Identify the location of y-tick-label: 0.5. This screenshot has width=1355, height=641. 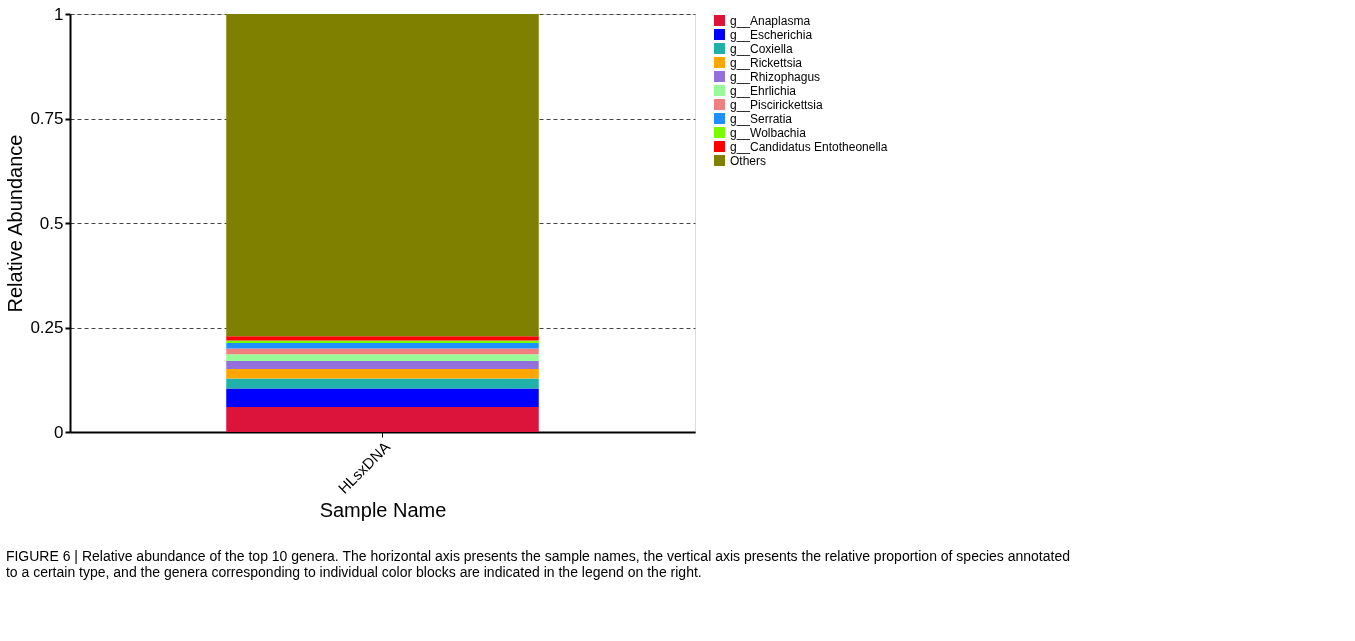
(51, 223).